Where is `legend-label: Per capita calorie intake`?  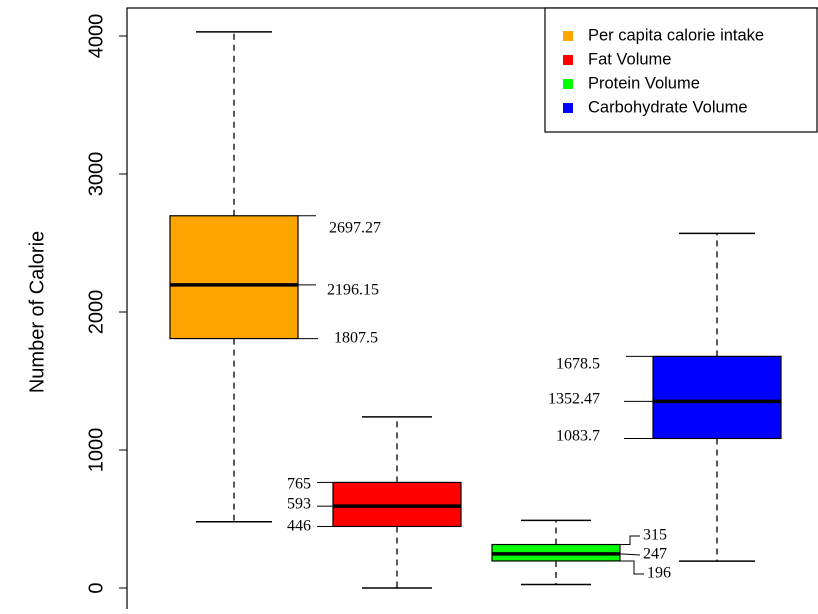
legend-label: Per capita calorie intake is located at coordinates (676, 35).